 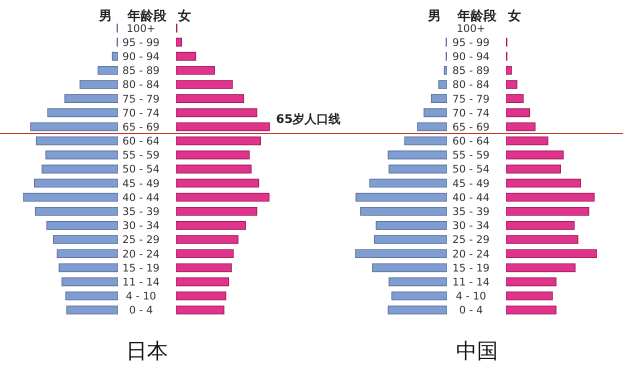 What do you see at coordinates (147, 351) in the screenshot?
I see `text: 日本` at bounding box center [147, 351].